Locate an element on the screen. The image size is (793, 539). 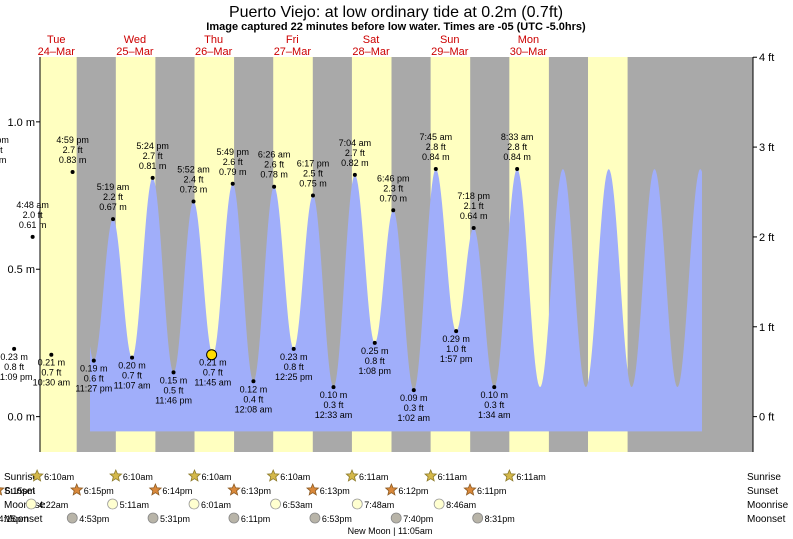
y-tick-label-m: 0.5 m is located at coordinates (21, 270).